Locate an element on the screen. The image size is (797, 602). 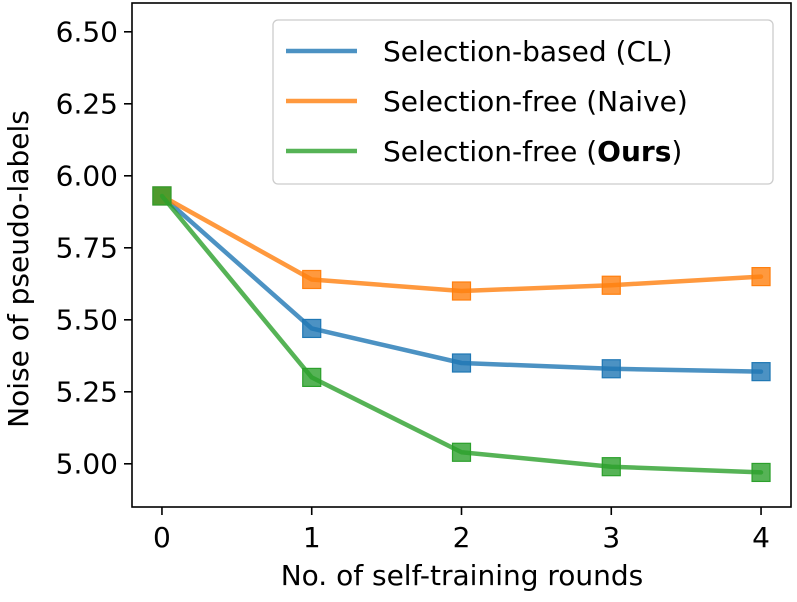
y-tick-label: 5.50 is located at coordinates (87, 319).